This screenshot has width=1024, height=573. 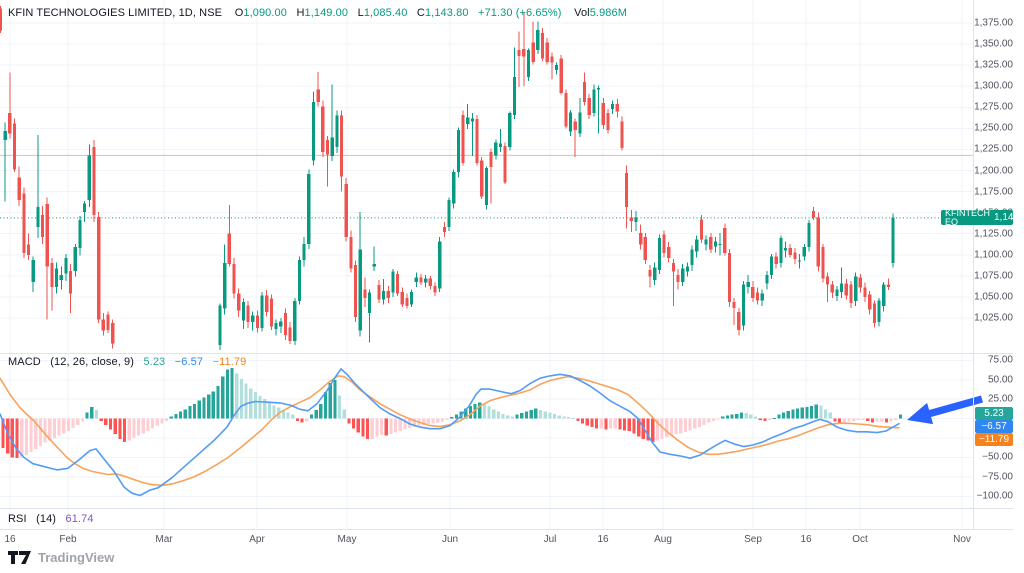 I want to click on drawing-arrow, so click(x=945, y=410).